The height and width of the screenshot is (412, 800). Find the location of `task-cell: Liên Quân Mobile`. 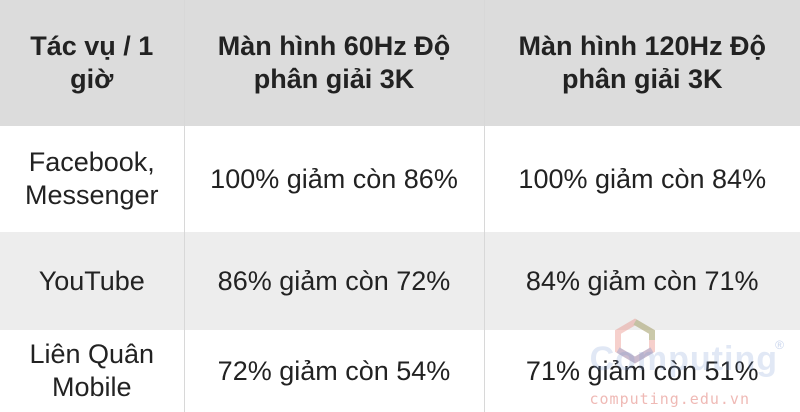

task-cell: Liên Quân Mobile is located at coordinates (92, 371).